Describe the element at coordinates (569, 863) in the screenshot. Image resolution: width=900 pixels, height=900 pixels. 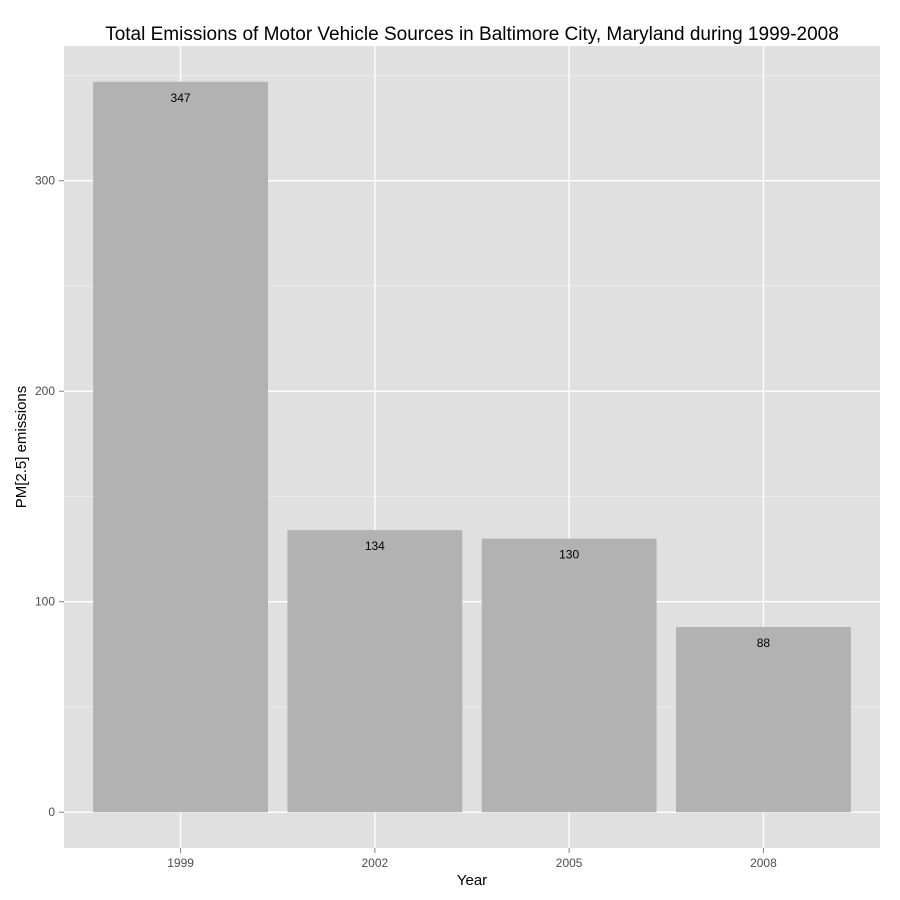
I see `x-tick-label: 2005` at that location.